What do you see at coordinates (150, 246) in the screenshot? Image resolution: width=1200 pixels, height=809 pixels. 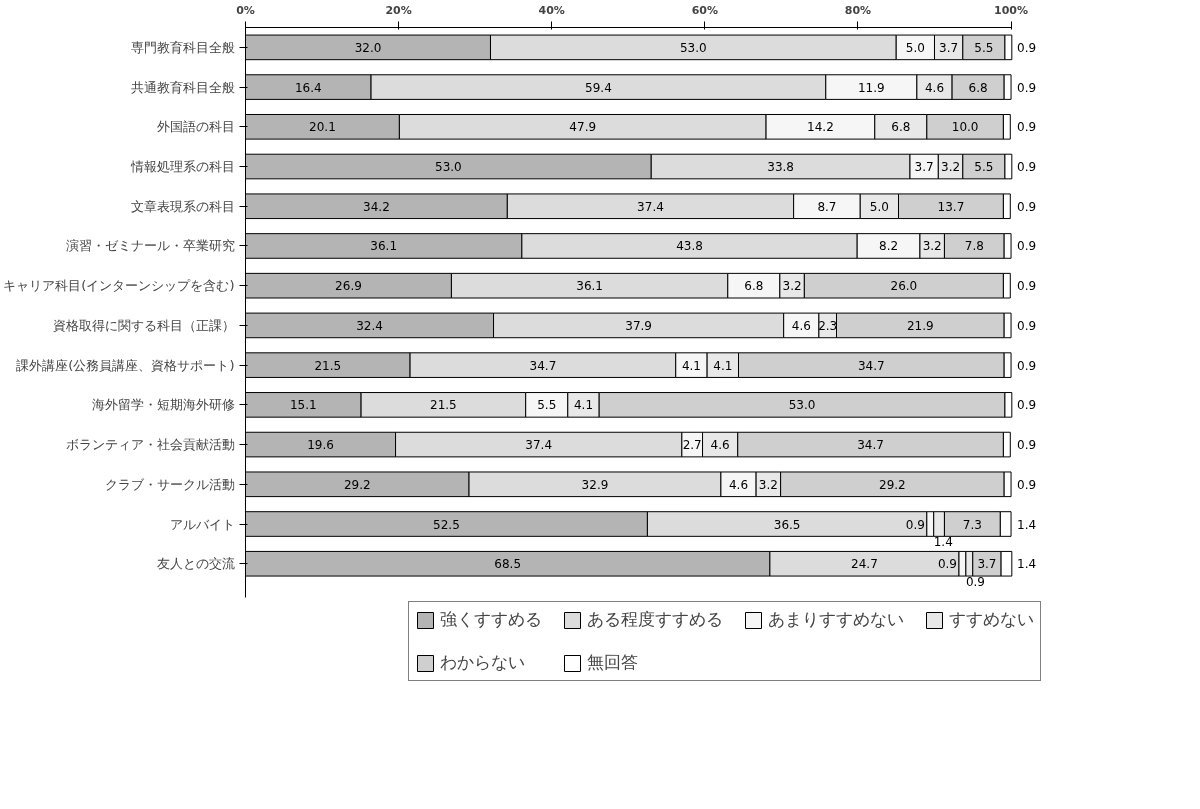 I see `y-tick-label: 演習・ゼミナール・卒業研究` at bounding box center [150, 246].